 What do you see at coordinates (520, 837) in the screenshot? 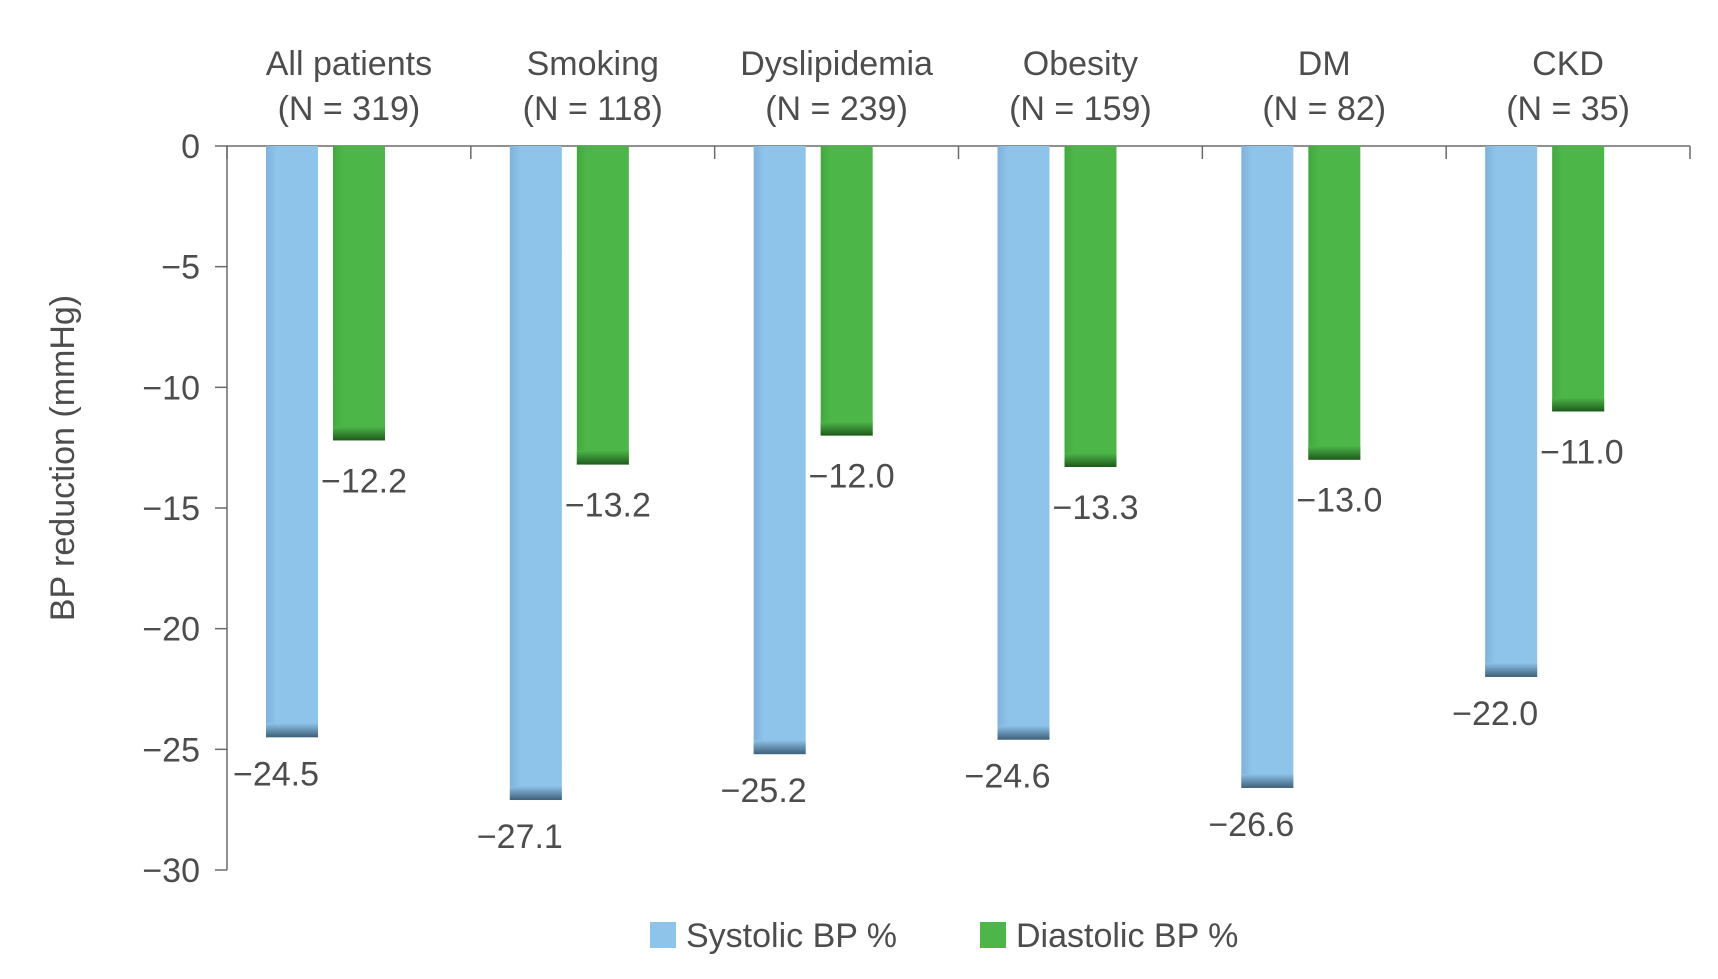
I see `systolic-bar-value-label: −27.1` at bounding box center [520, 837].